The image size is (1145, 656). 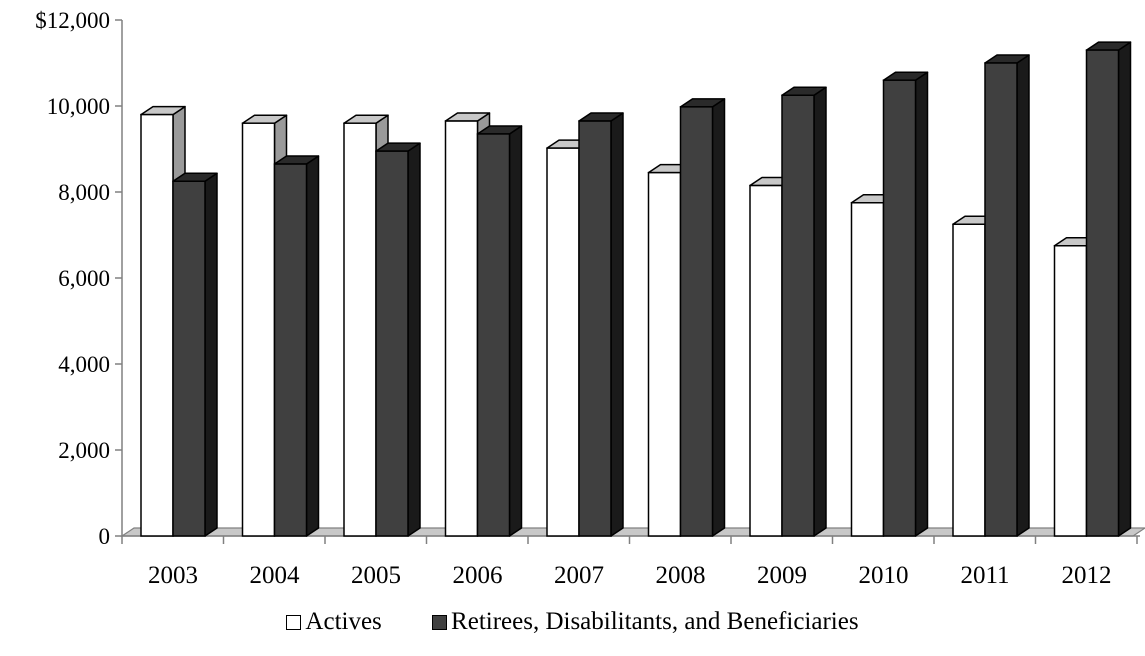 I want to click on y-tick-label: 4,000, so click(x=84, y=364).